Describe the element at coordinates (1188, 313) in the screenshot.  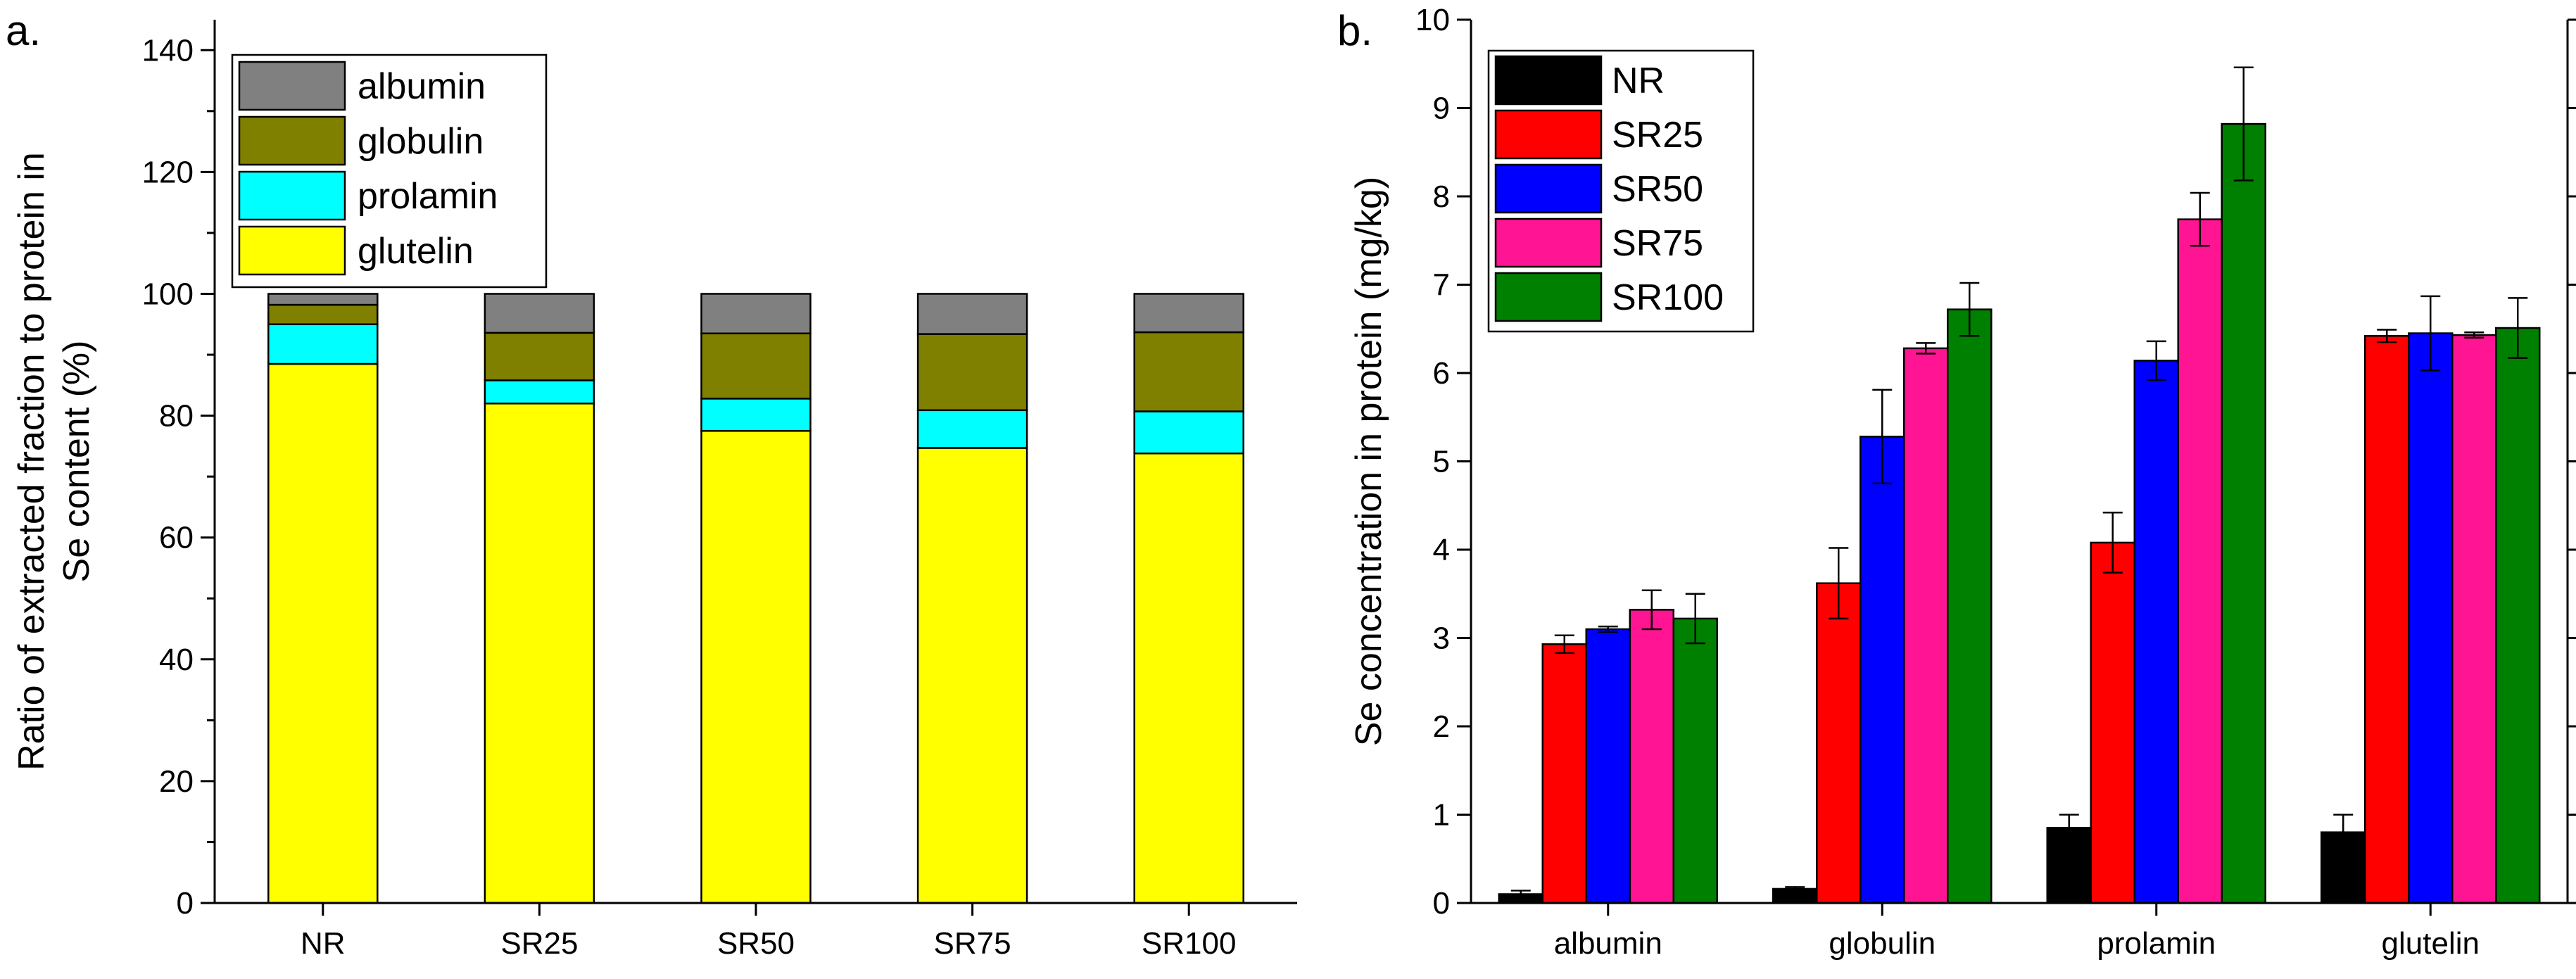
I see `bar-segment-albumin-SR100` at that location.